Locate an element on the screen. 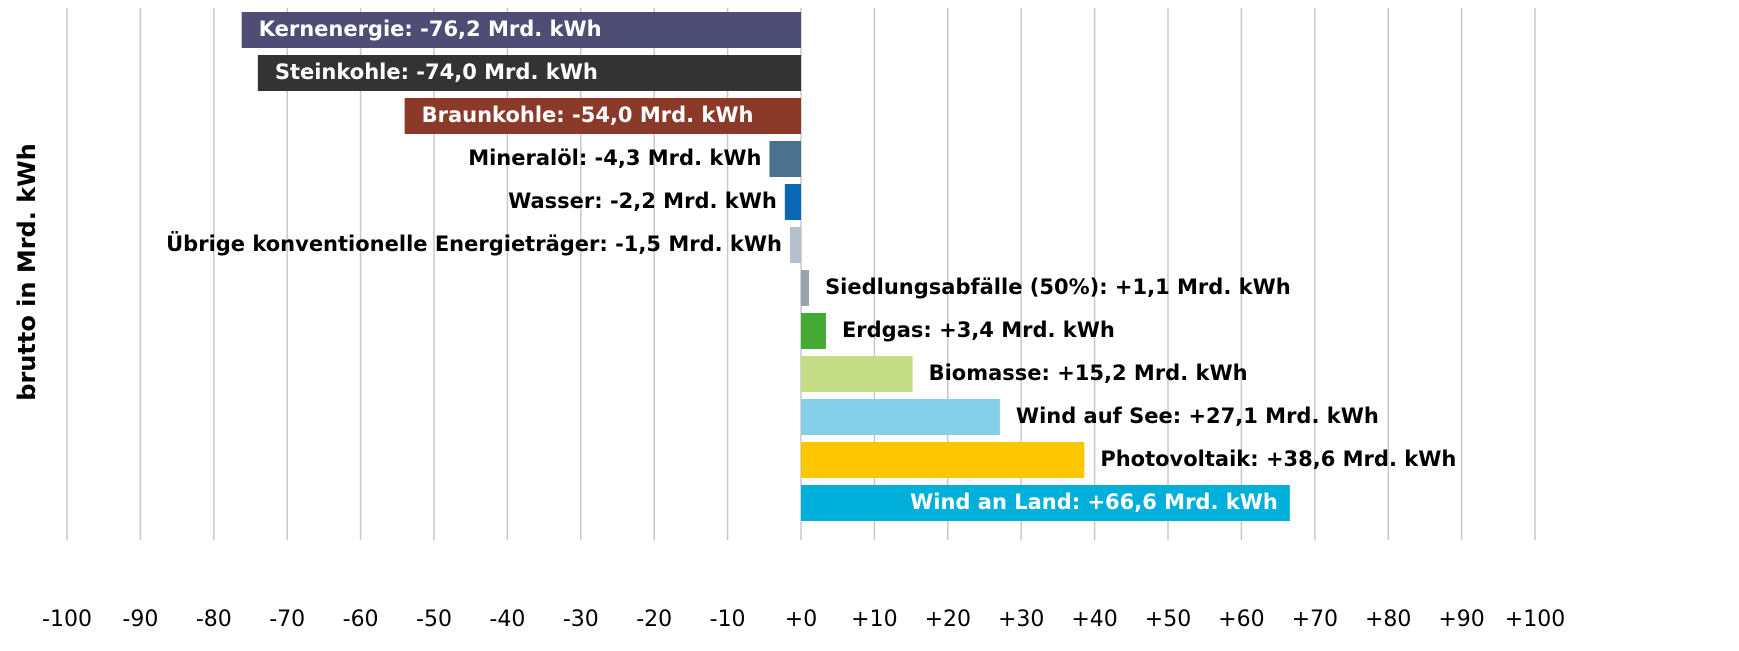  data-label: Kernenergie: -76,2 Mrd. kWh is located at coordinates (430, 29).